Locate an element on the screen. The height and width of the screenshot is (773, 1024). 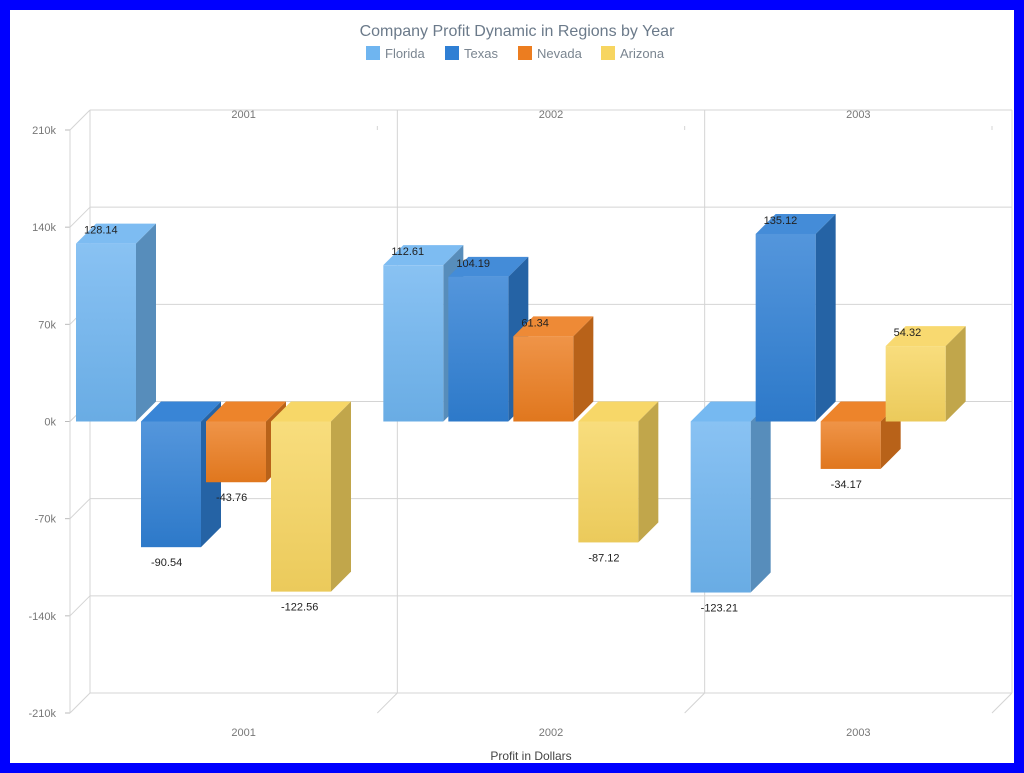
bar-florida-2003 is located at coordinates (730, 497).